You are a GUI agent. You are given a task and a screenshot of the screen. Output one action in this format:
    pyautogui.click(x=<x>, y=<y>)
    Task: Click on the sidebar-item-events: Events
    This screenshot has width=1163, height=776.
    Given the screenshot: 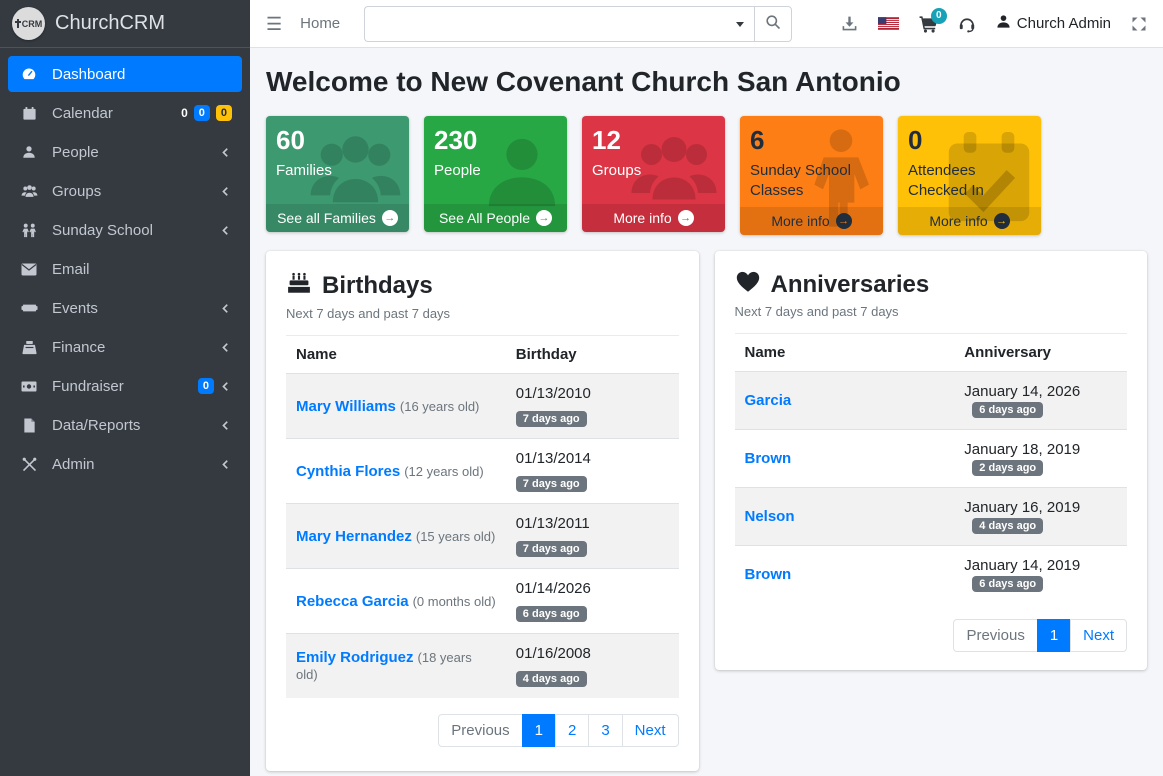 What is the action you would take?
    pyautogui.click(x=125, y=308)
    